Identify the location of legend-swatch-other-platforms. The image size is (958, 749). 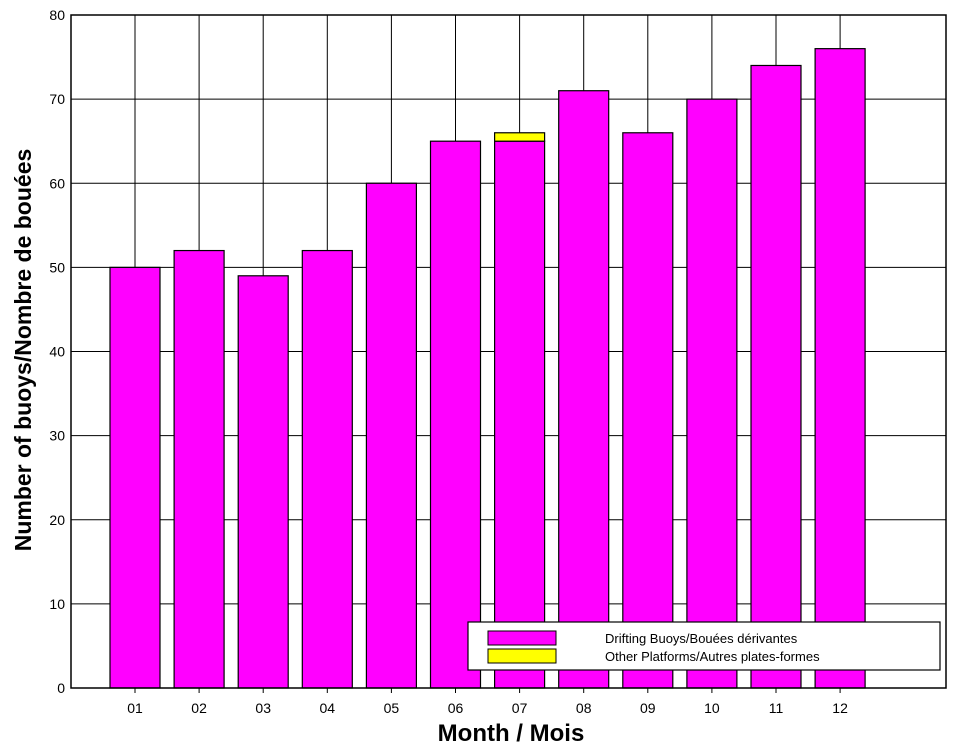
(522, 656).